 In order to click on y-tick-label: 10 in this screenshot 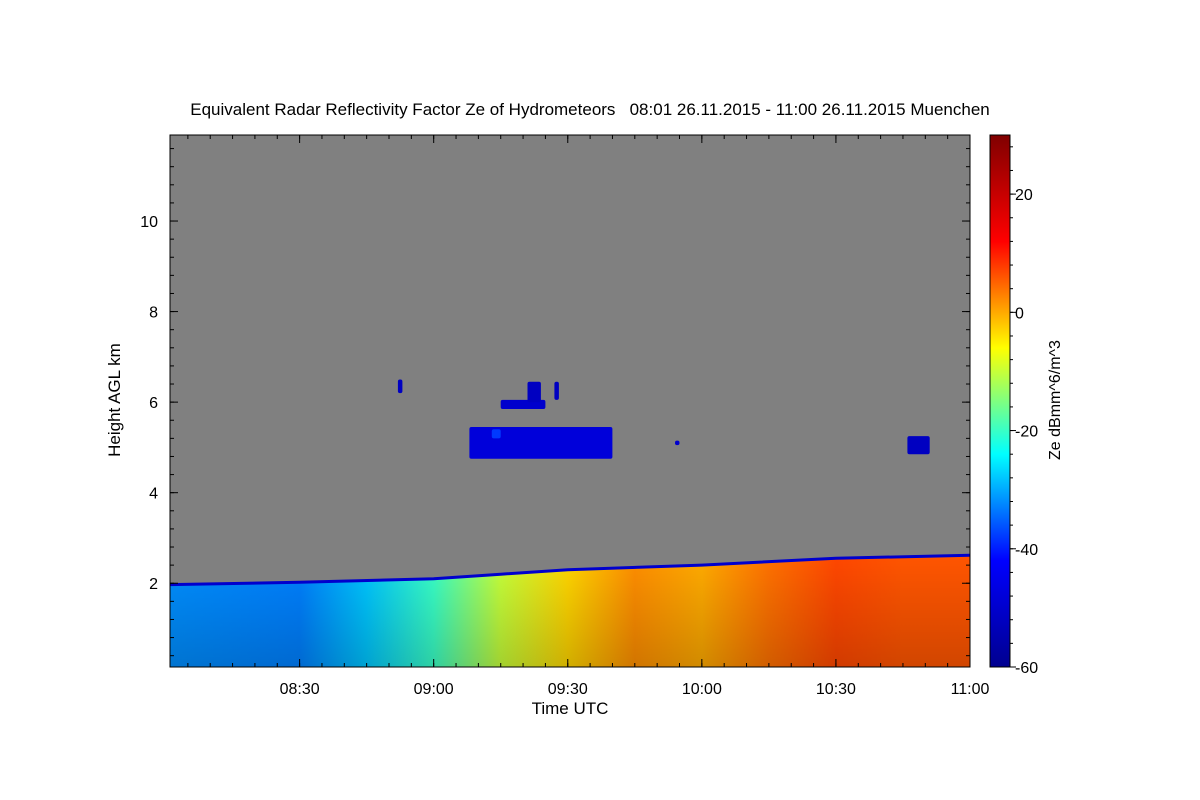, I will do `click(149, 222)`.